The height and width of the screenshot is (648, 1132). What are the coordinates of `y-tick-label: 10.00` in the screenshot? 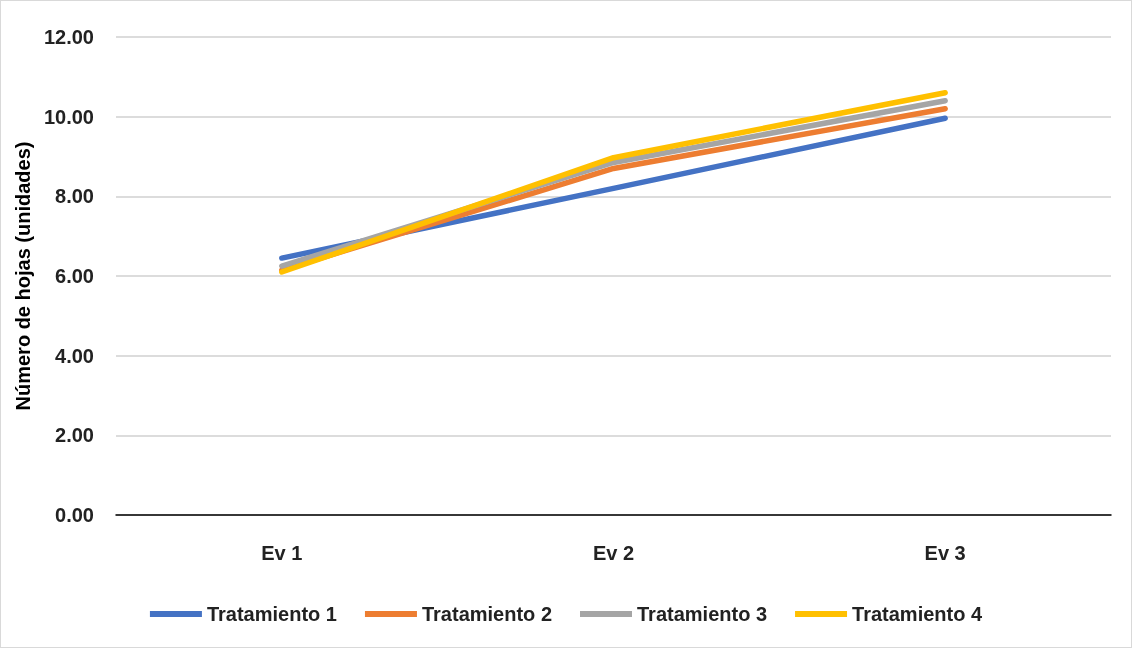 It's located at (68, 116).